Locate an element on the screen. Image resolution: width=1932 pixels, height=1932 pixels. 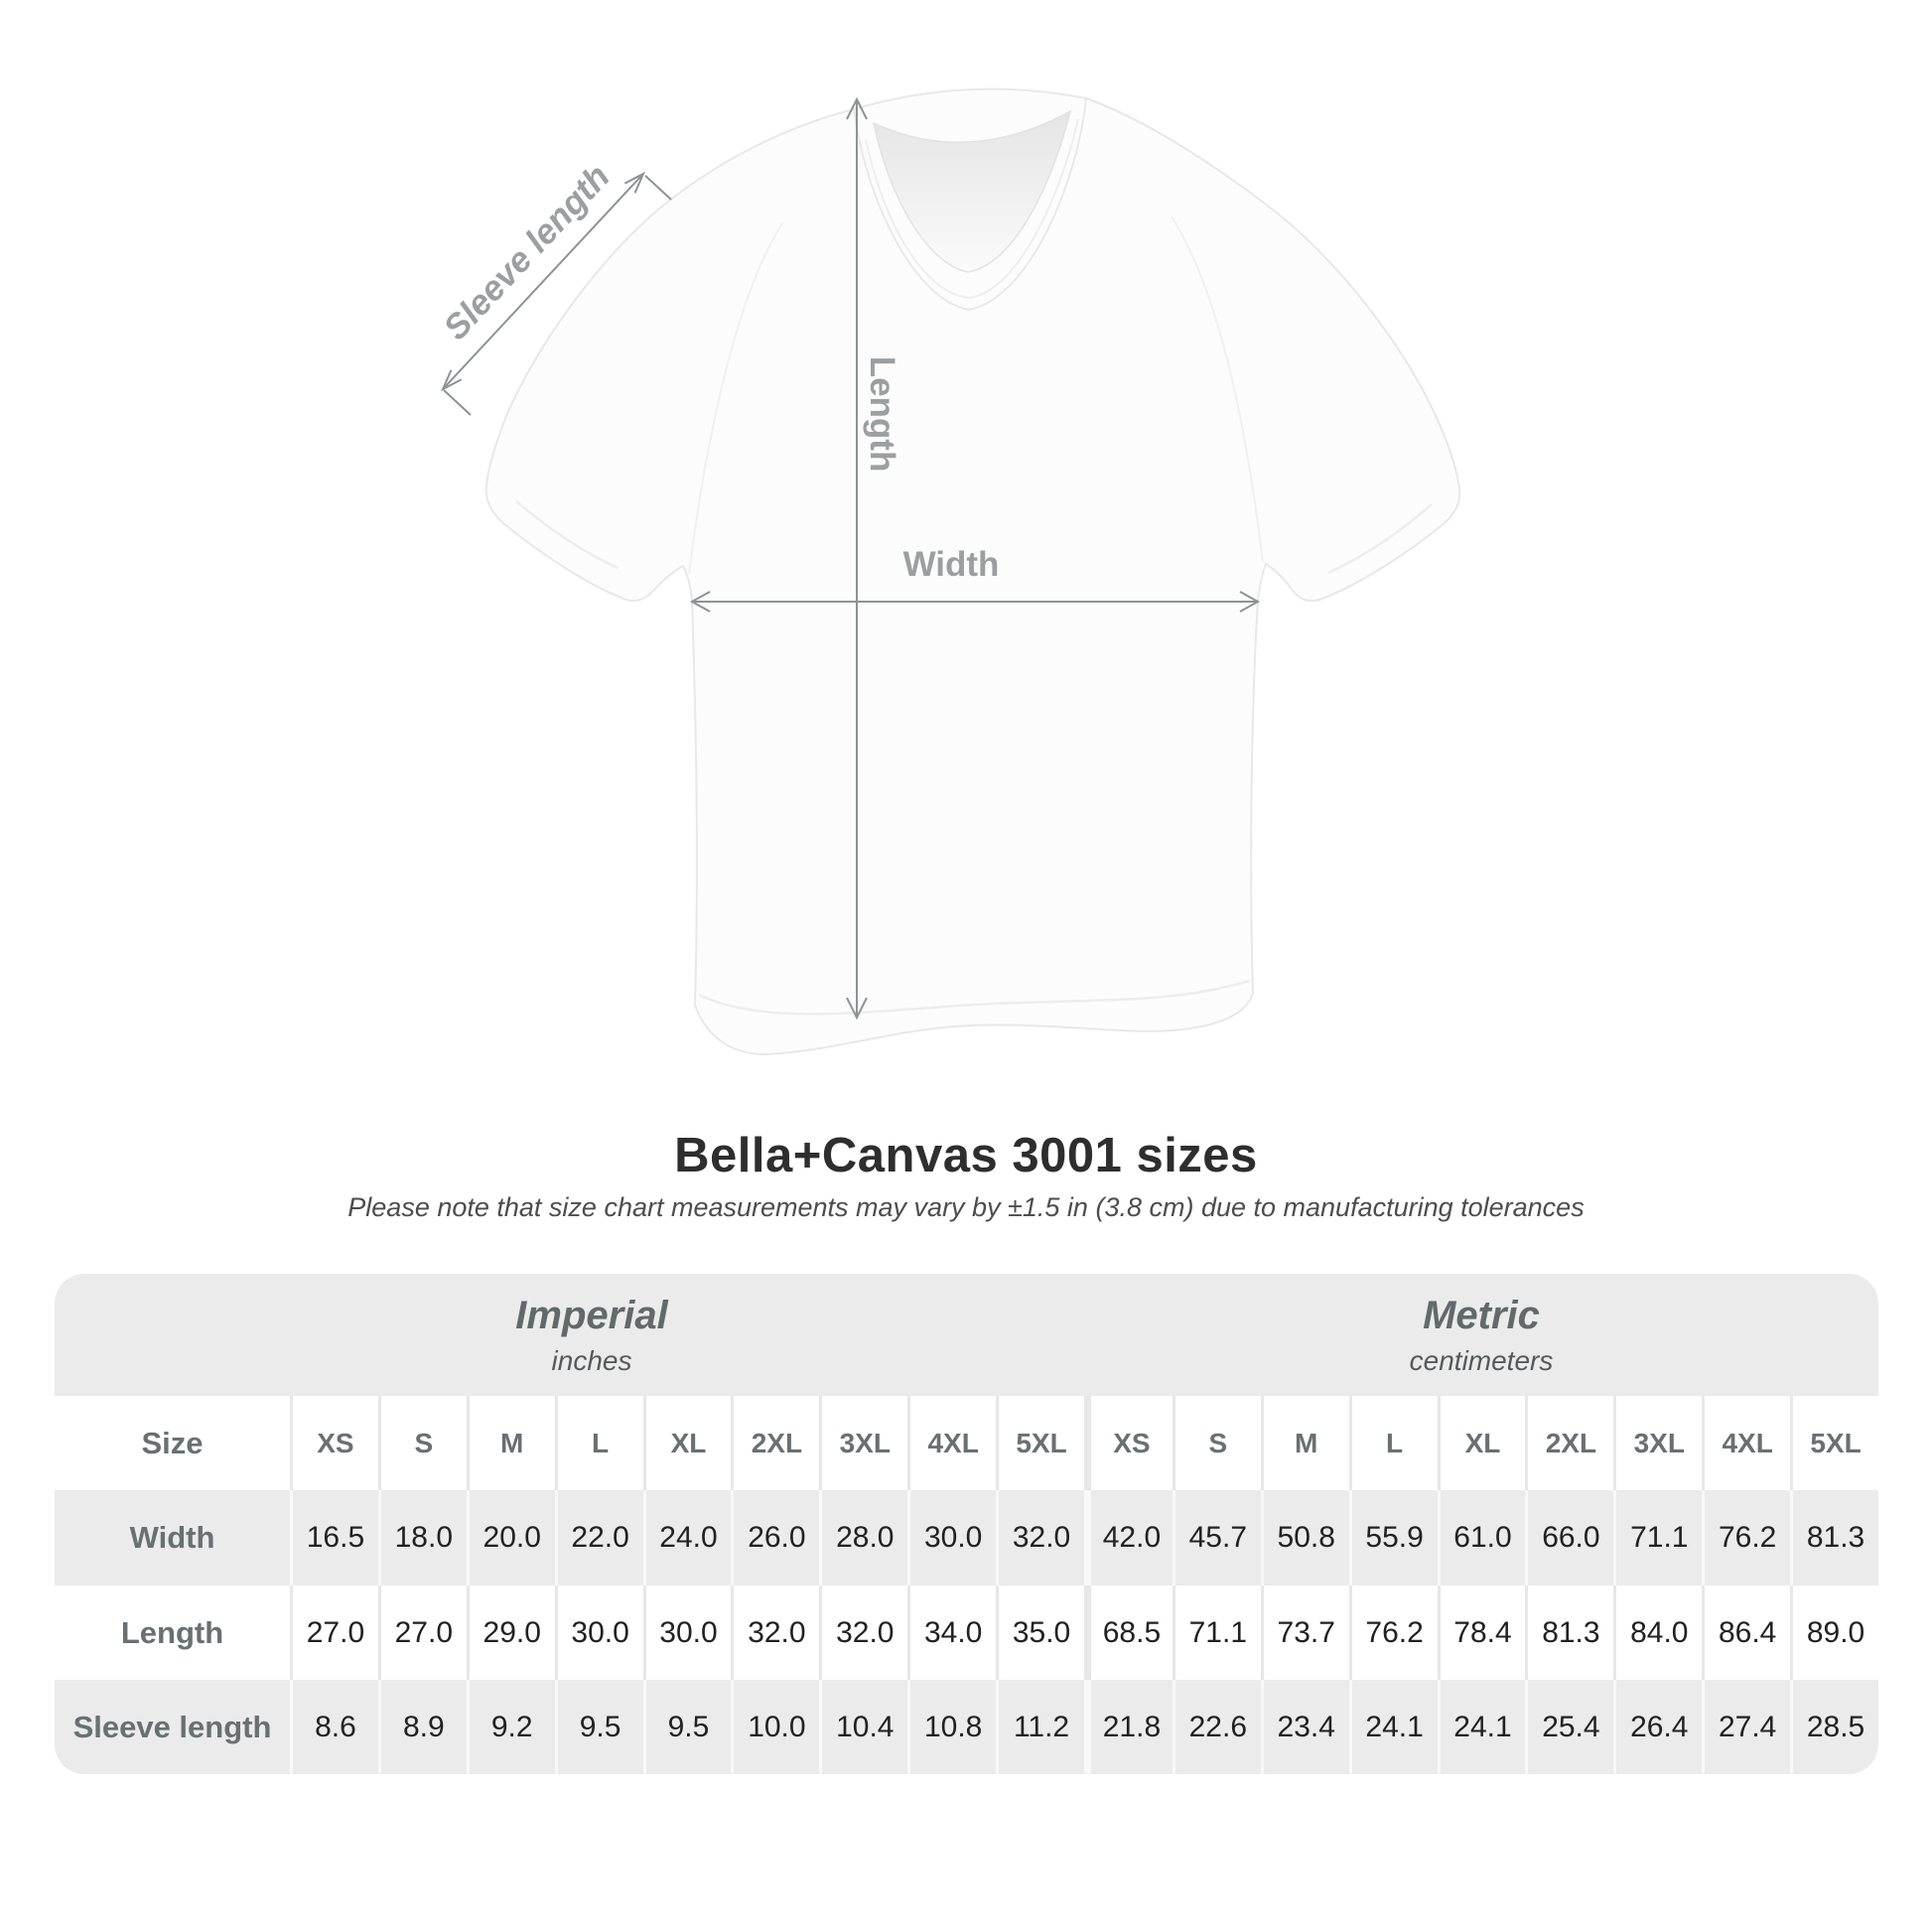
value-cell: 35.0 is located at coordinates (1040, 1633).